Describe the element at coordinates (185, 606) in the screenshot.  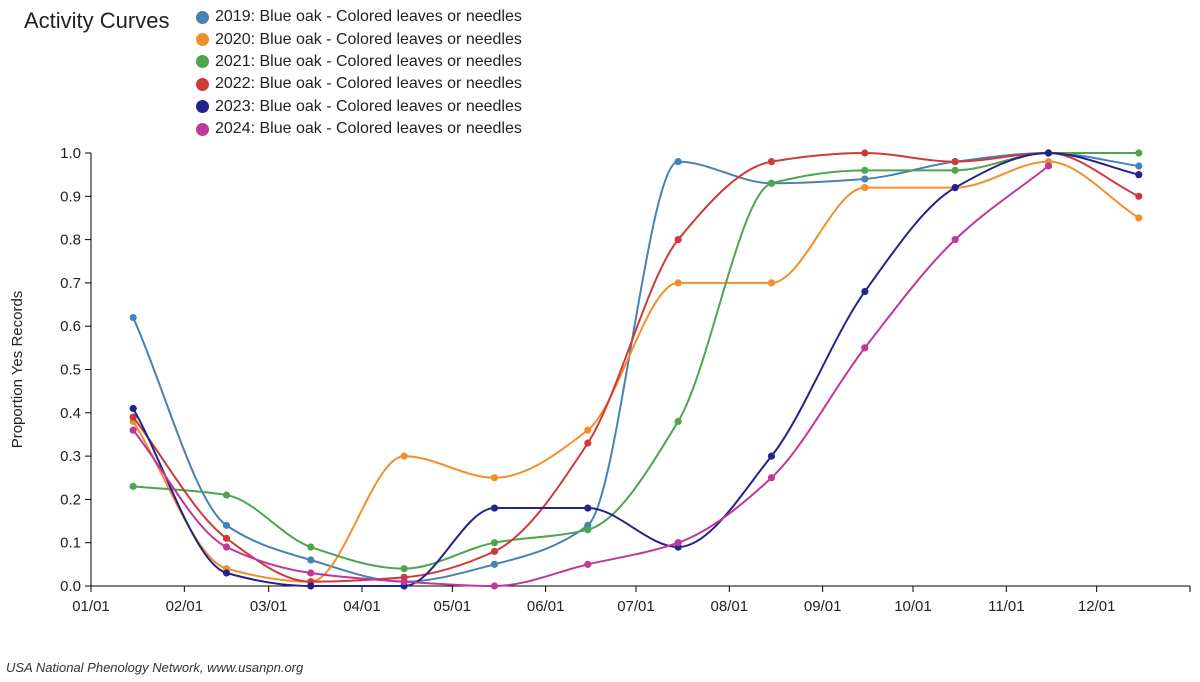
I see `x-tick-label: 02/01` at that location.